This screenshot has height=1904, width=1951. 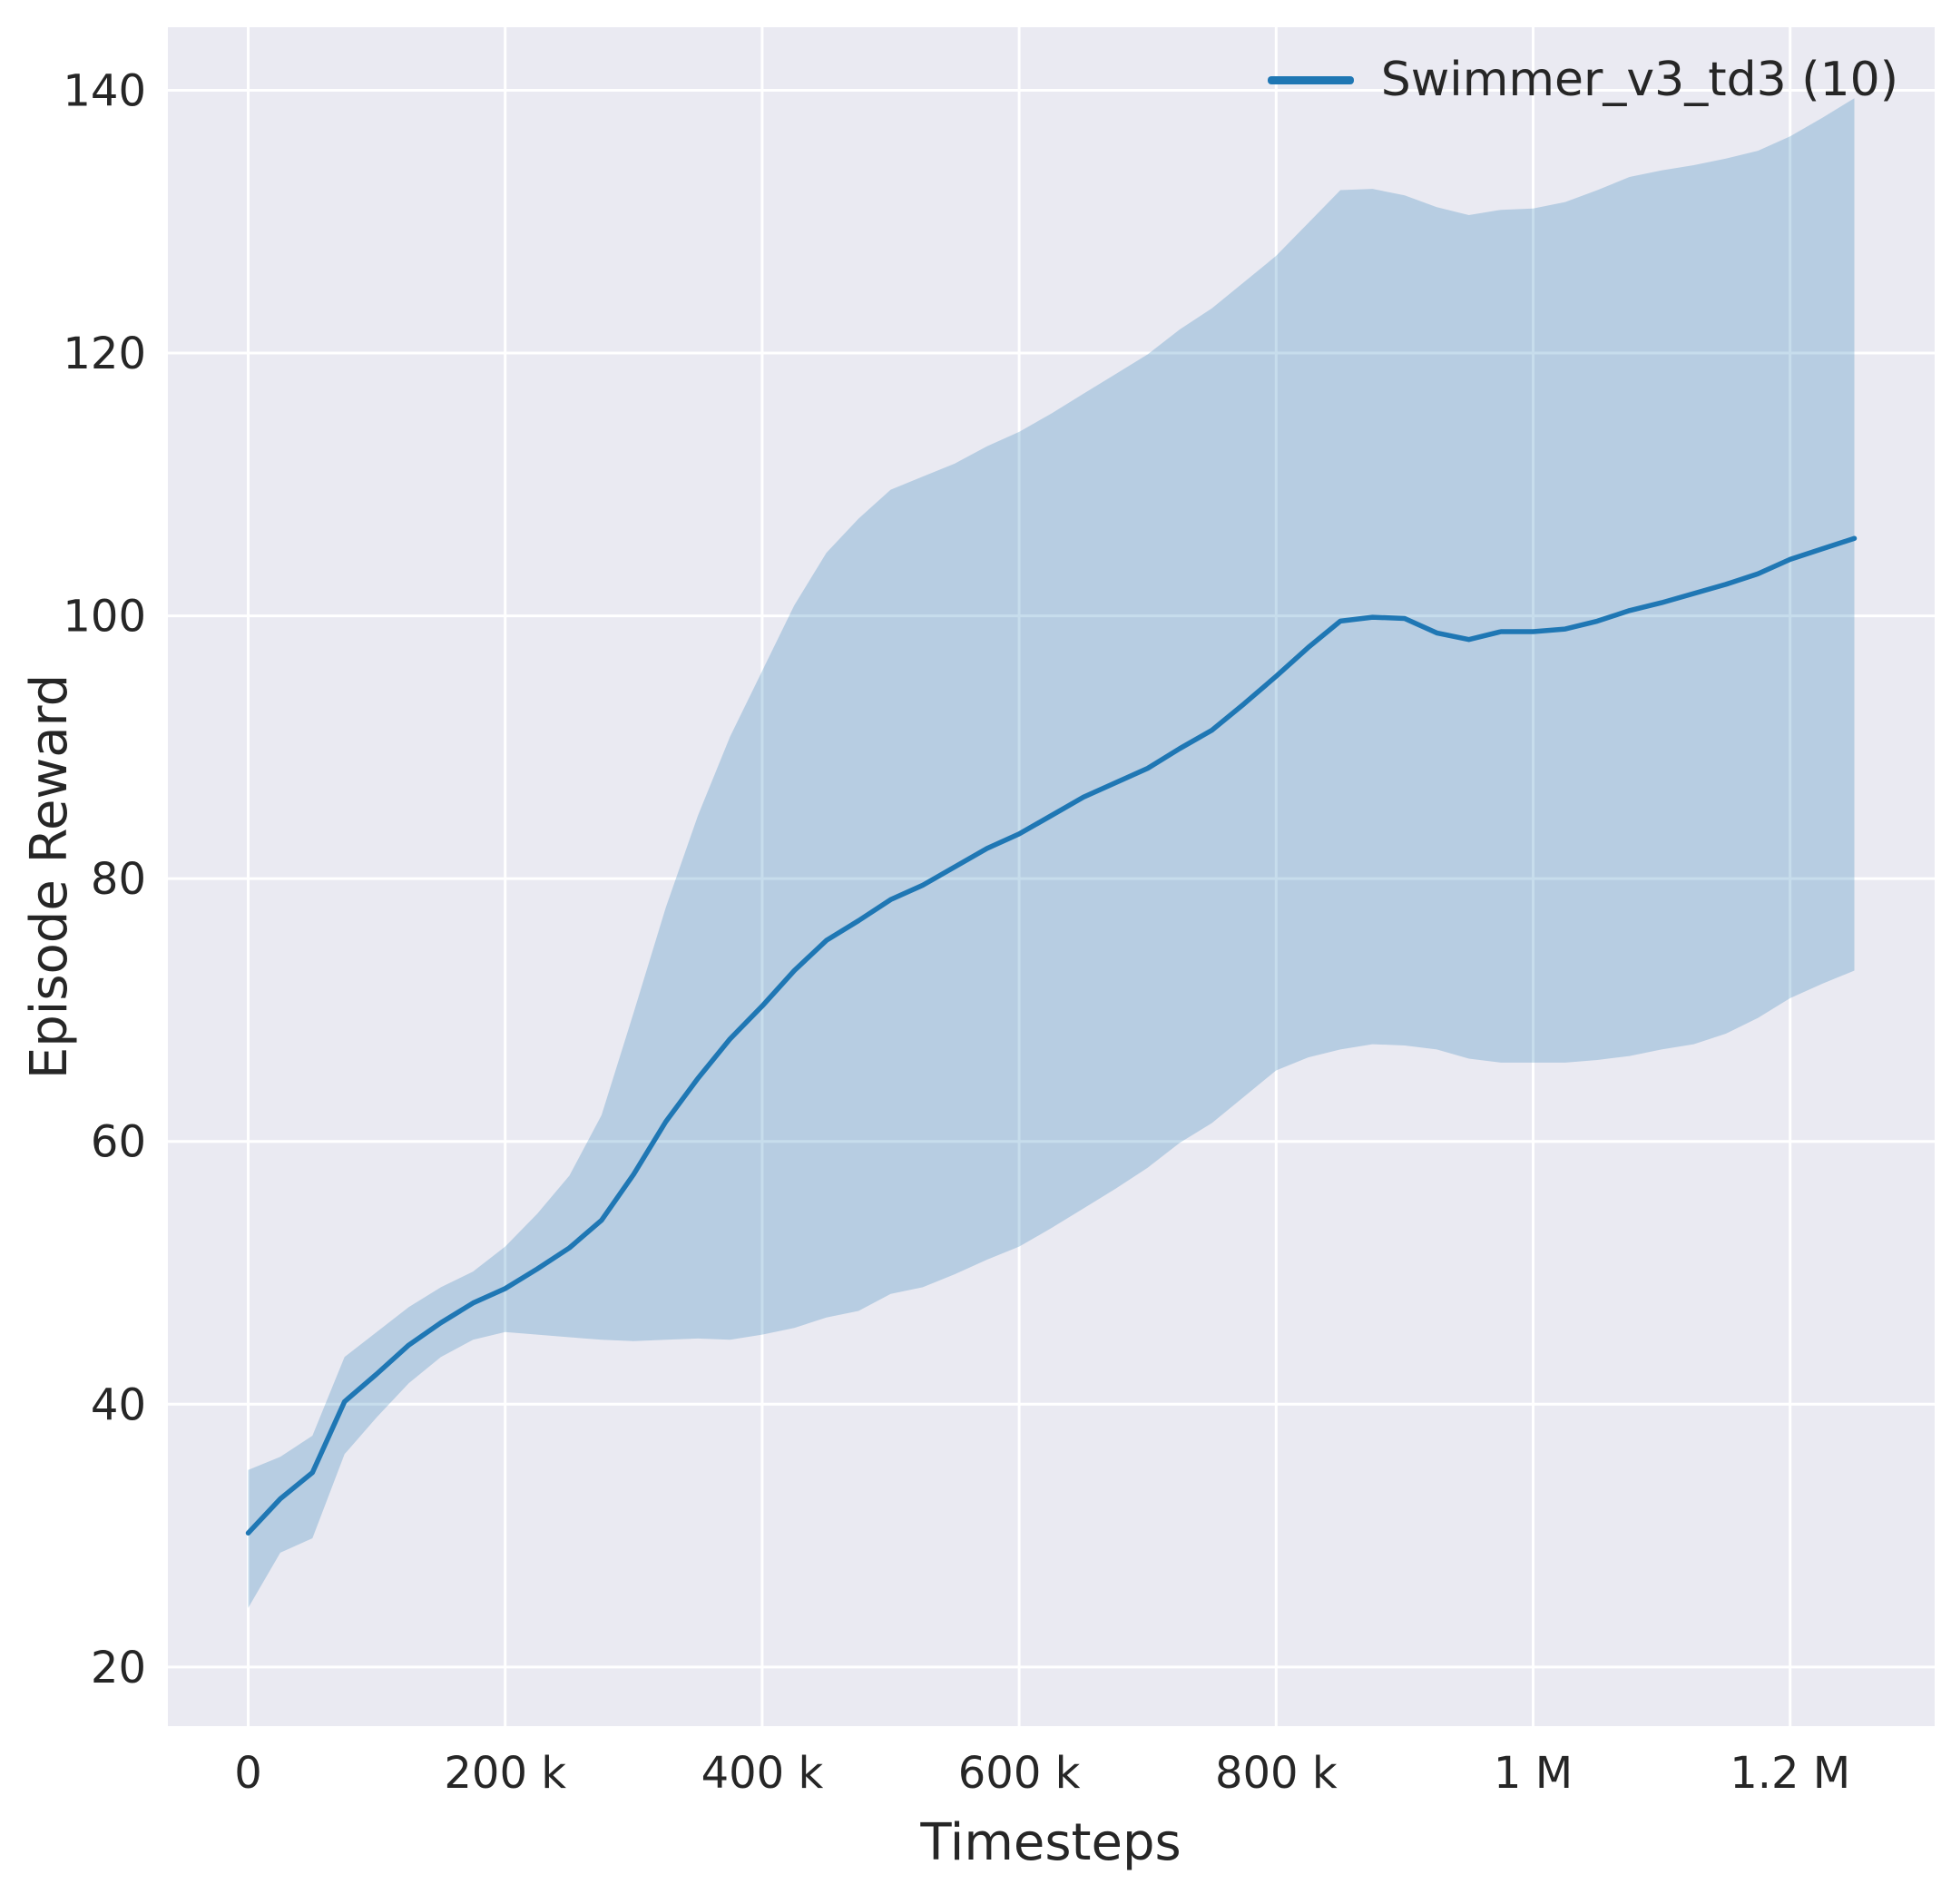 I want to click on x-axis-label: Timesteps, so click(x=1051, y=1843).